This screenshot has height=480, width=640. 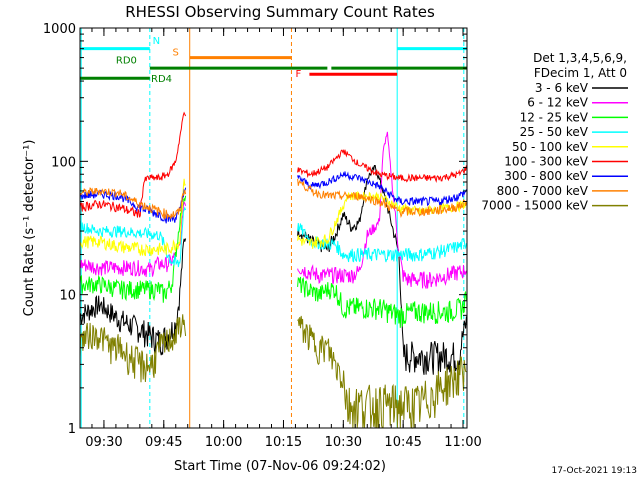 What do you see at coordinates (103, 442) in the screenshot?
I see `x-tick-label: 09:30` at bounding box center [103, 442].